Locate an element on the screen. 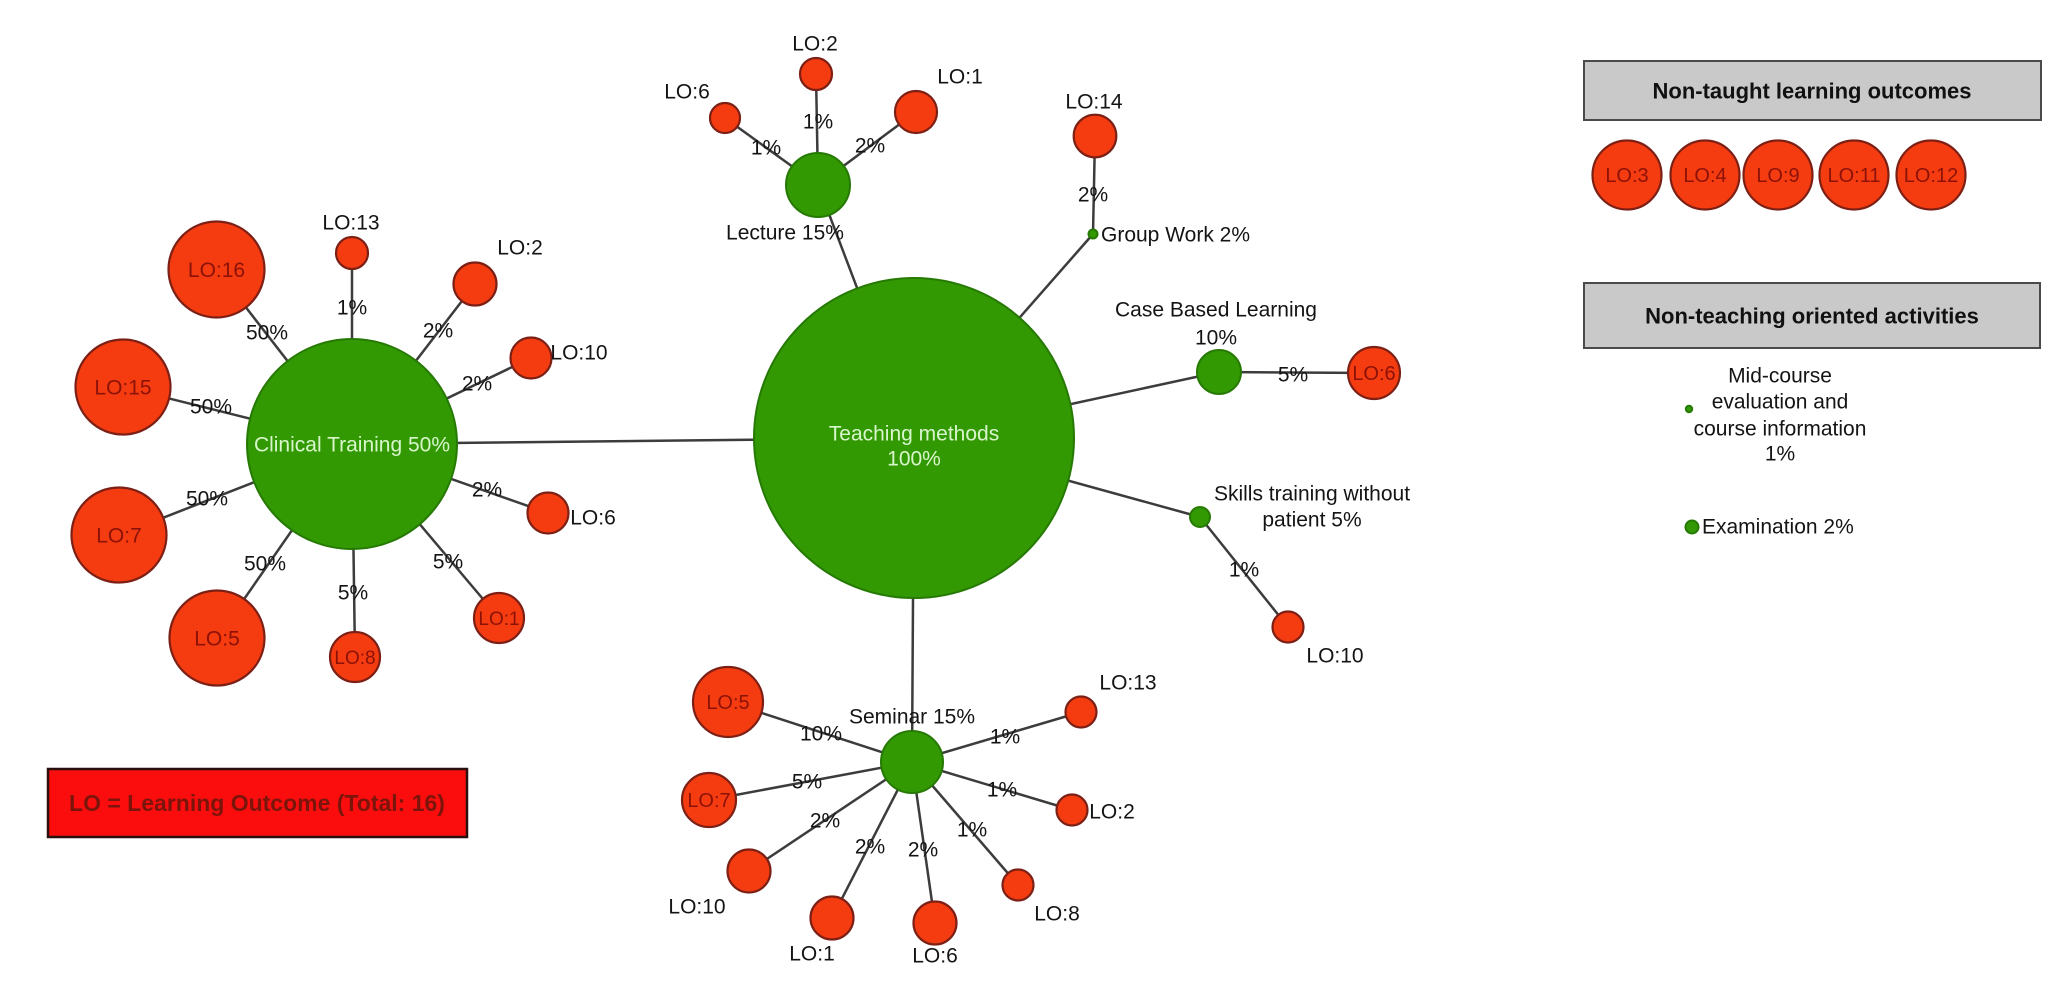 The width and height of the screenshot is (2059, 1006). svg-text: LO:15 is located at coordinates (122, 388).